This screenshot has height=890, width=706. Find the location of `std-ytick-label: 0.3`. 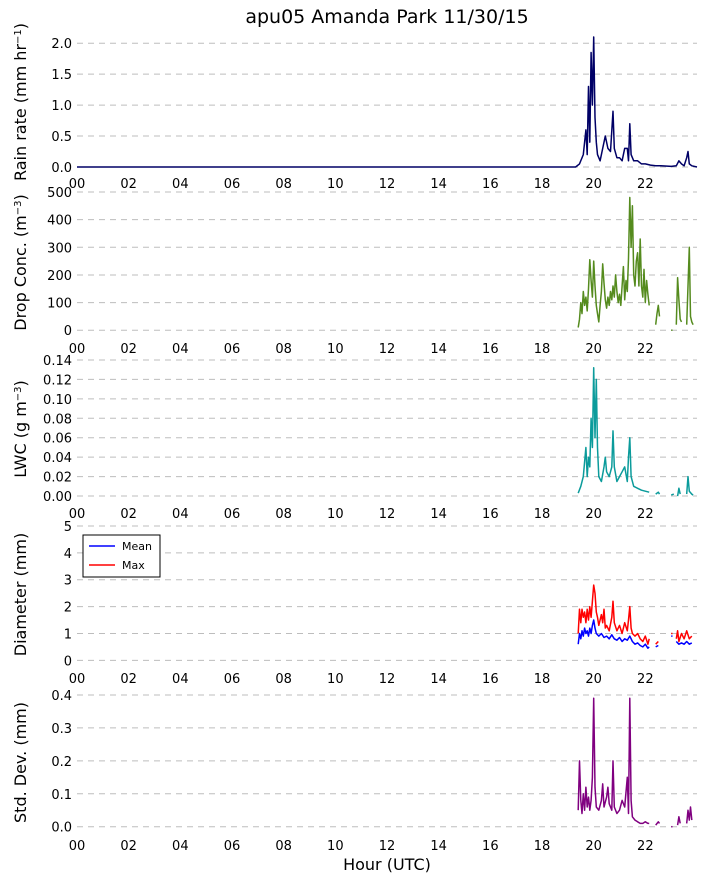

std-ytick-label: 0.3 is located at coordinates (61, 729).